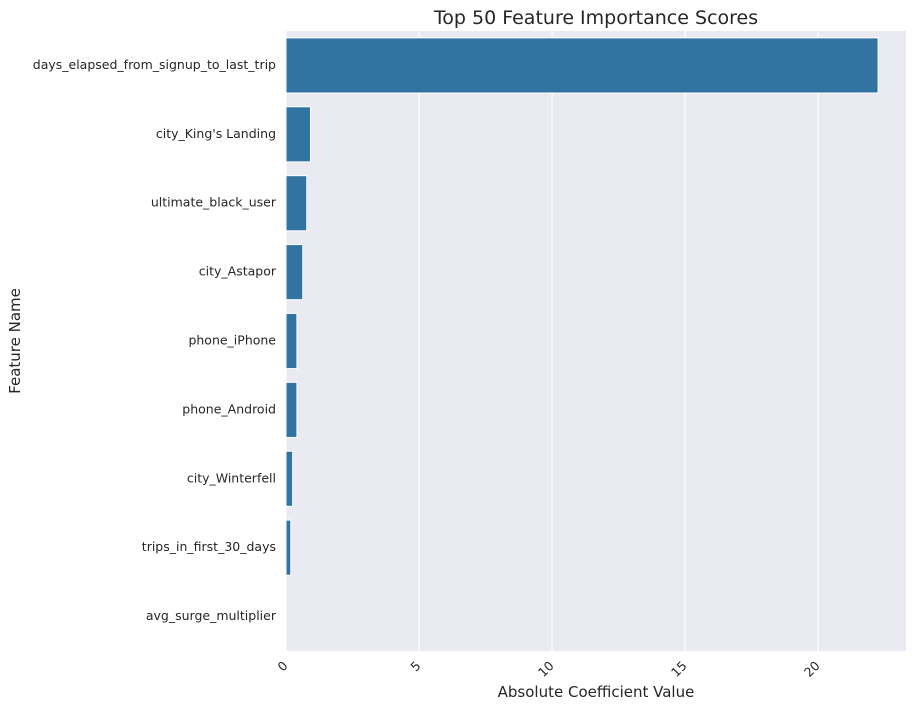  I want to click on x-axis-label: Absolute Coefficient Value, so click(596, 692).